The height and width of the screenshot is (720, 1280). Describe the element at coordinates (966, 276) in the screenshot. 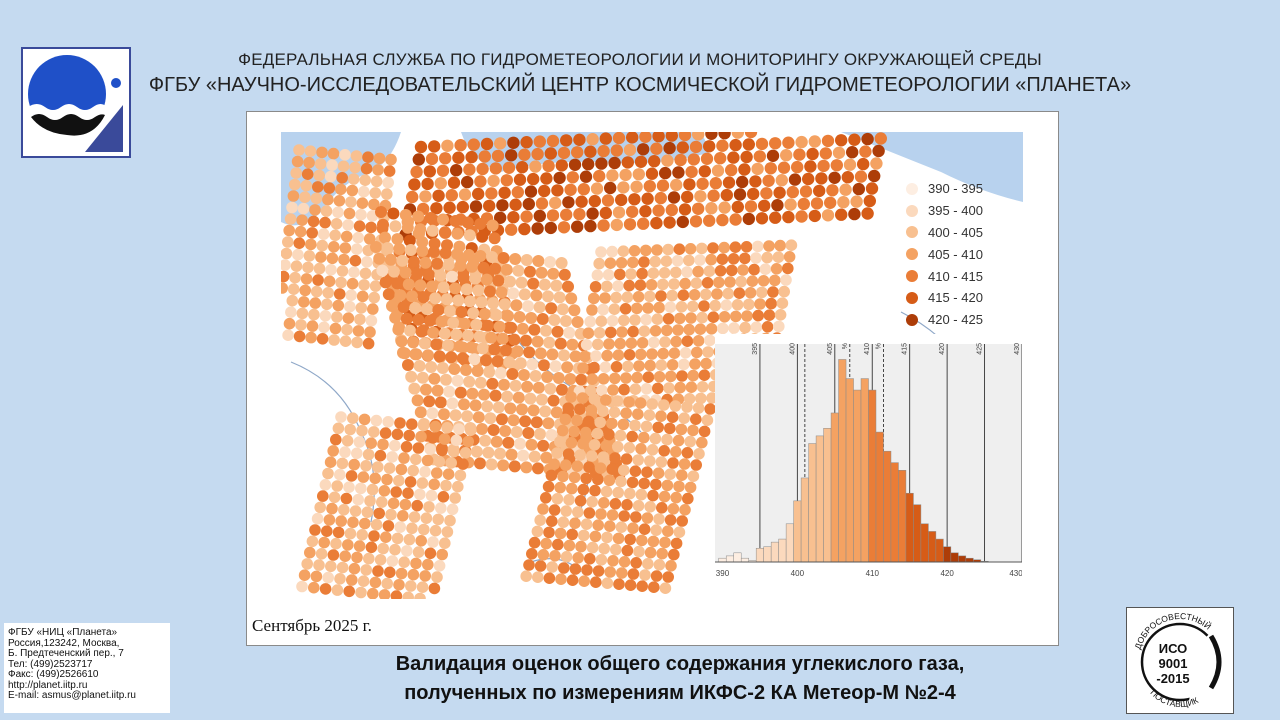

I see `legend-item: 410 - 415` at that location.